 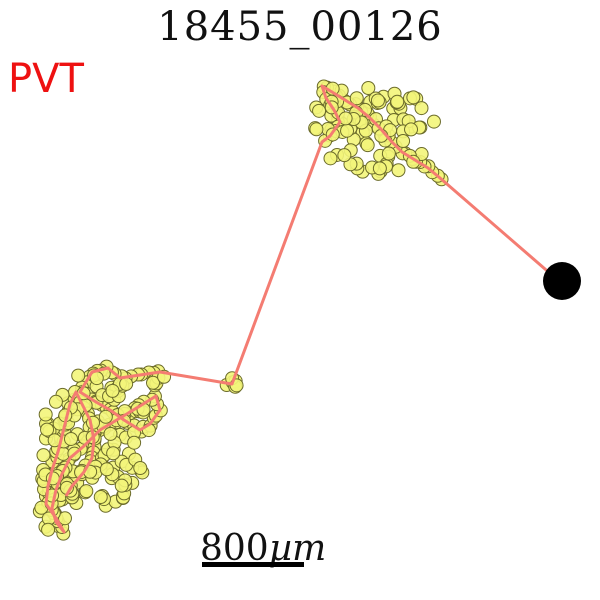 What do you see at coordinates (46, 79) in the screenshot?
I see `condition-tag: PVT` at bounding box center [46, 79].